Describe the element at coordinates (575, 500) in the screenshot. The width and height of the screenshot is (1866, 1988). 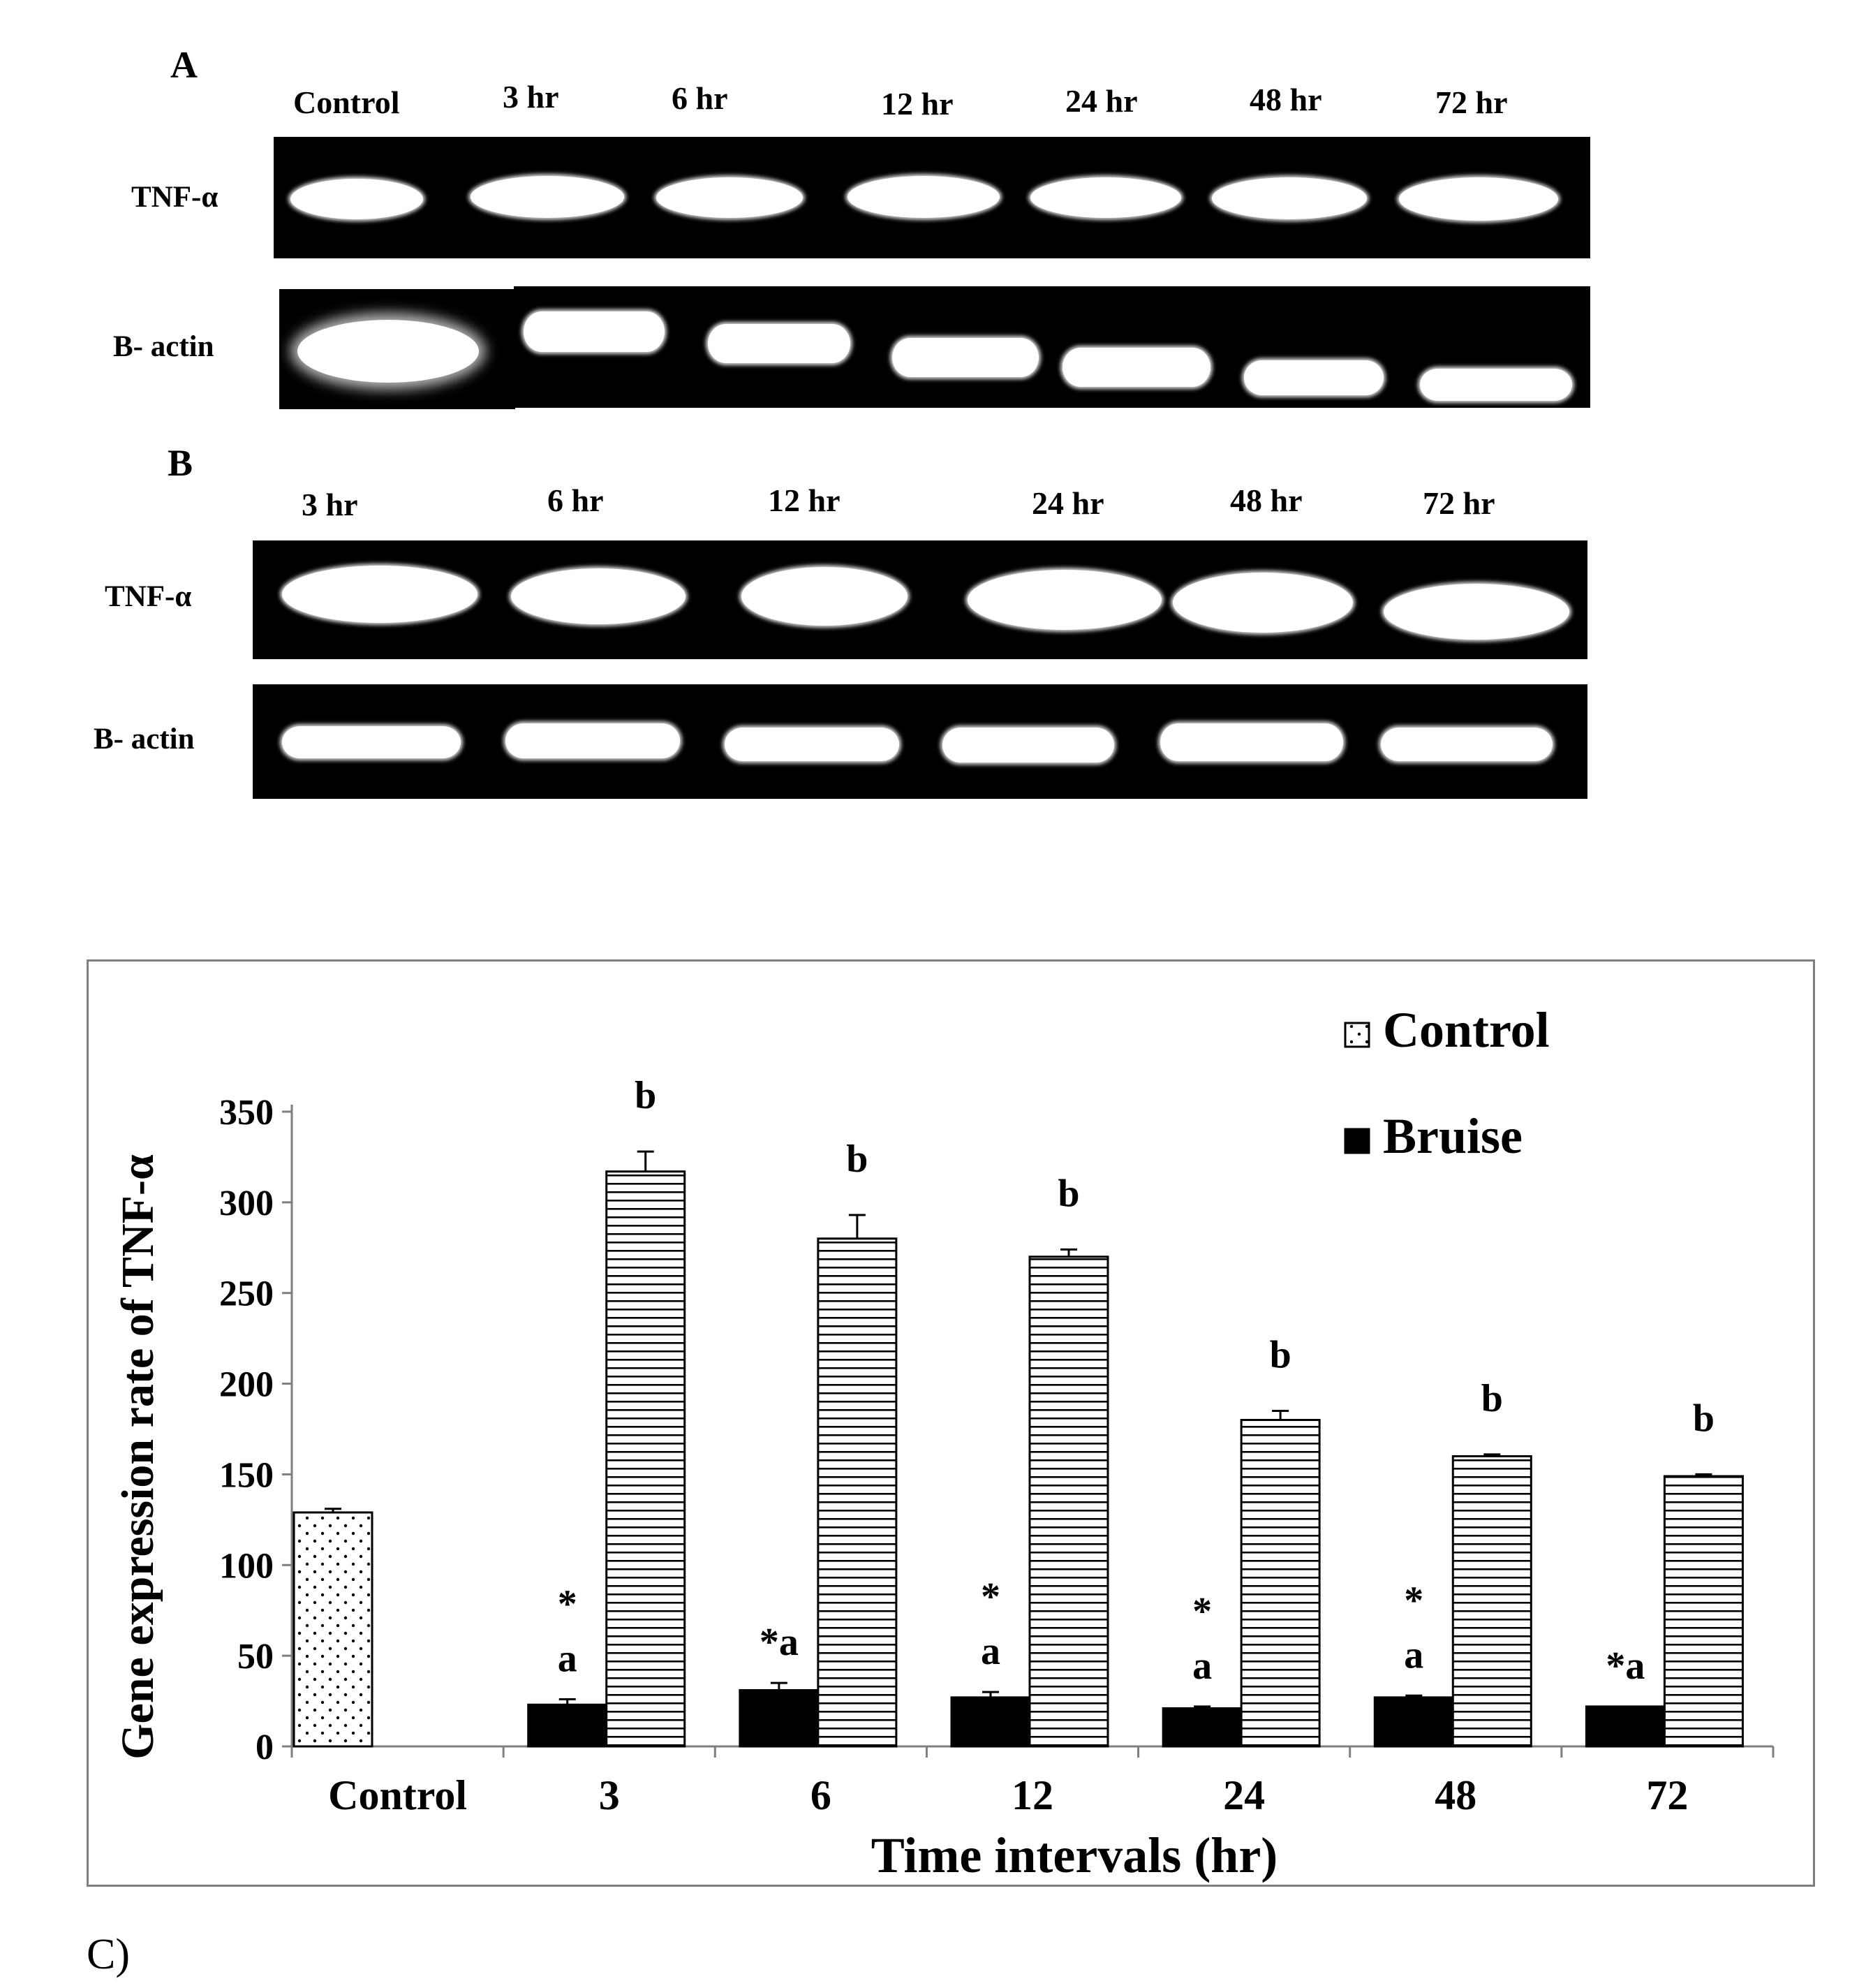
I see `panel-b-lane-label: 6 hr` at that location.